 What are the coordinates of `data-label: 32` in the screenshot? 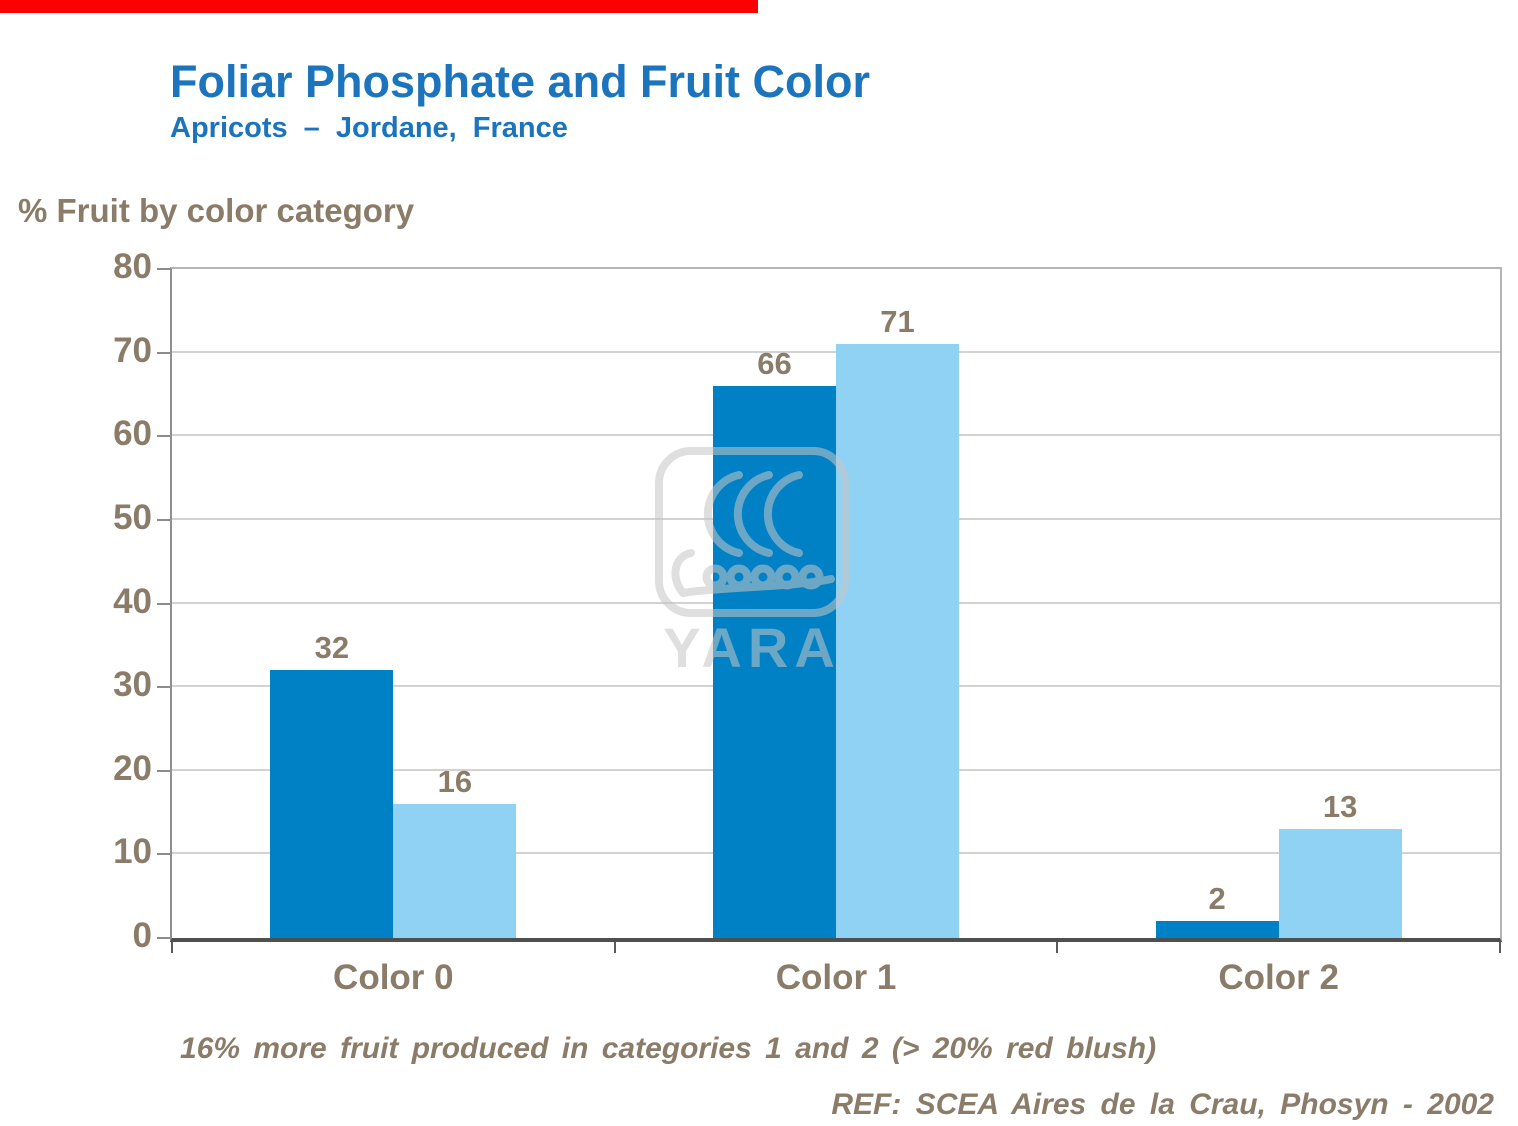 It's located at (332, 648).